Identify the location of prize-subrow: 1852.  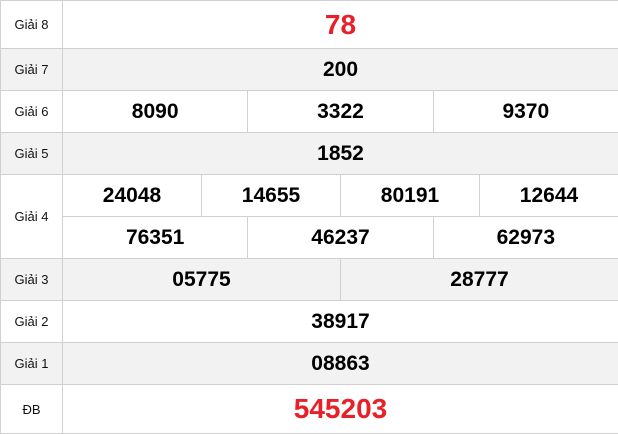
(340, 153).